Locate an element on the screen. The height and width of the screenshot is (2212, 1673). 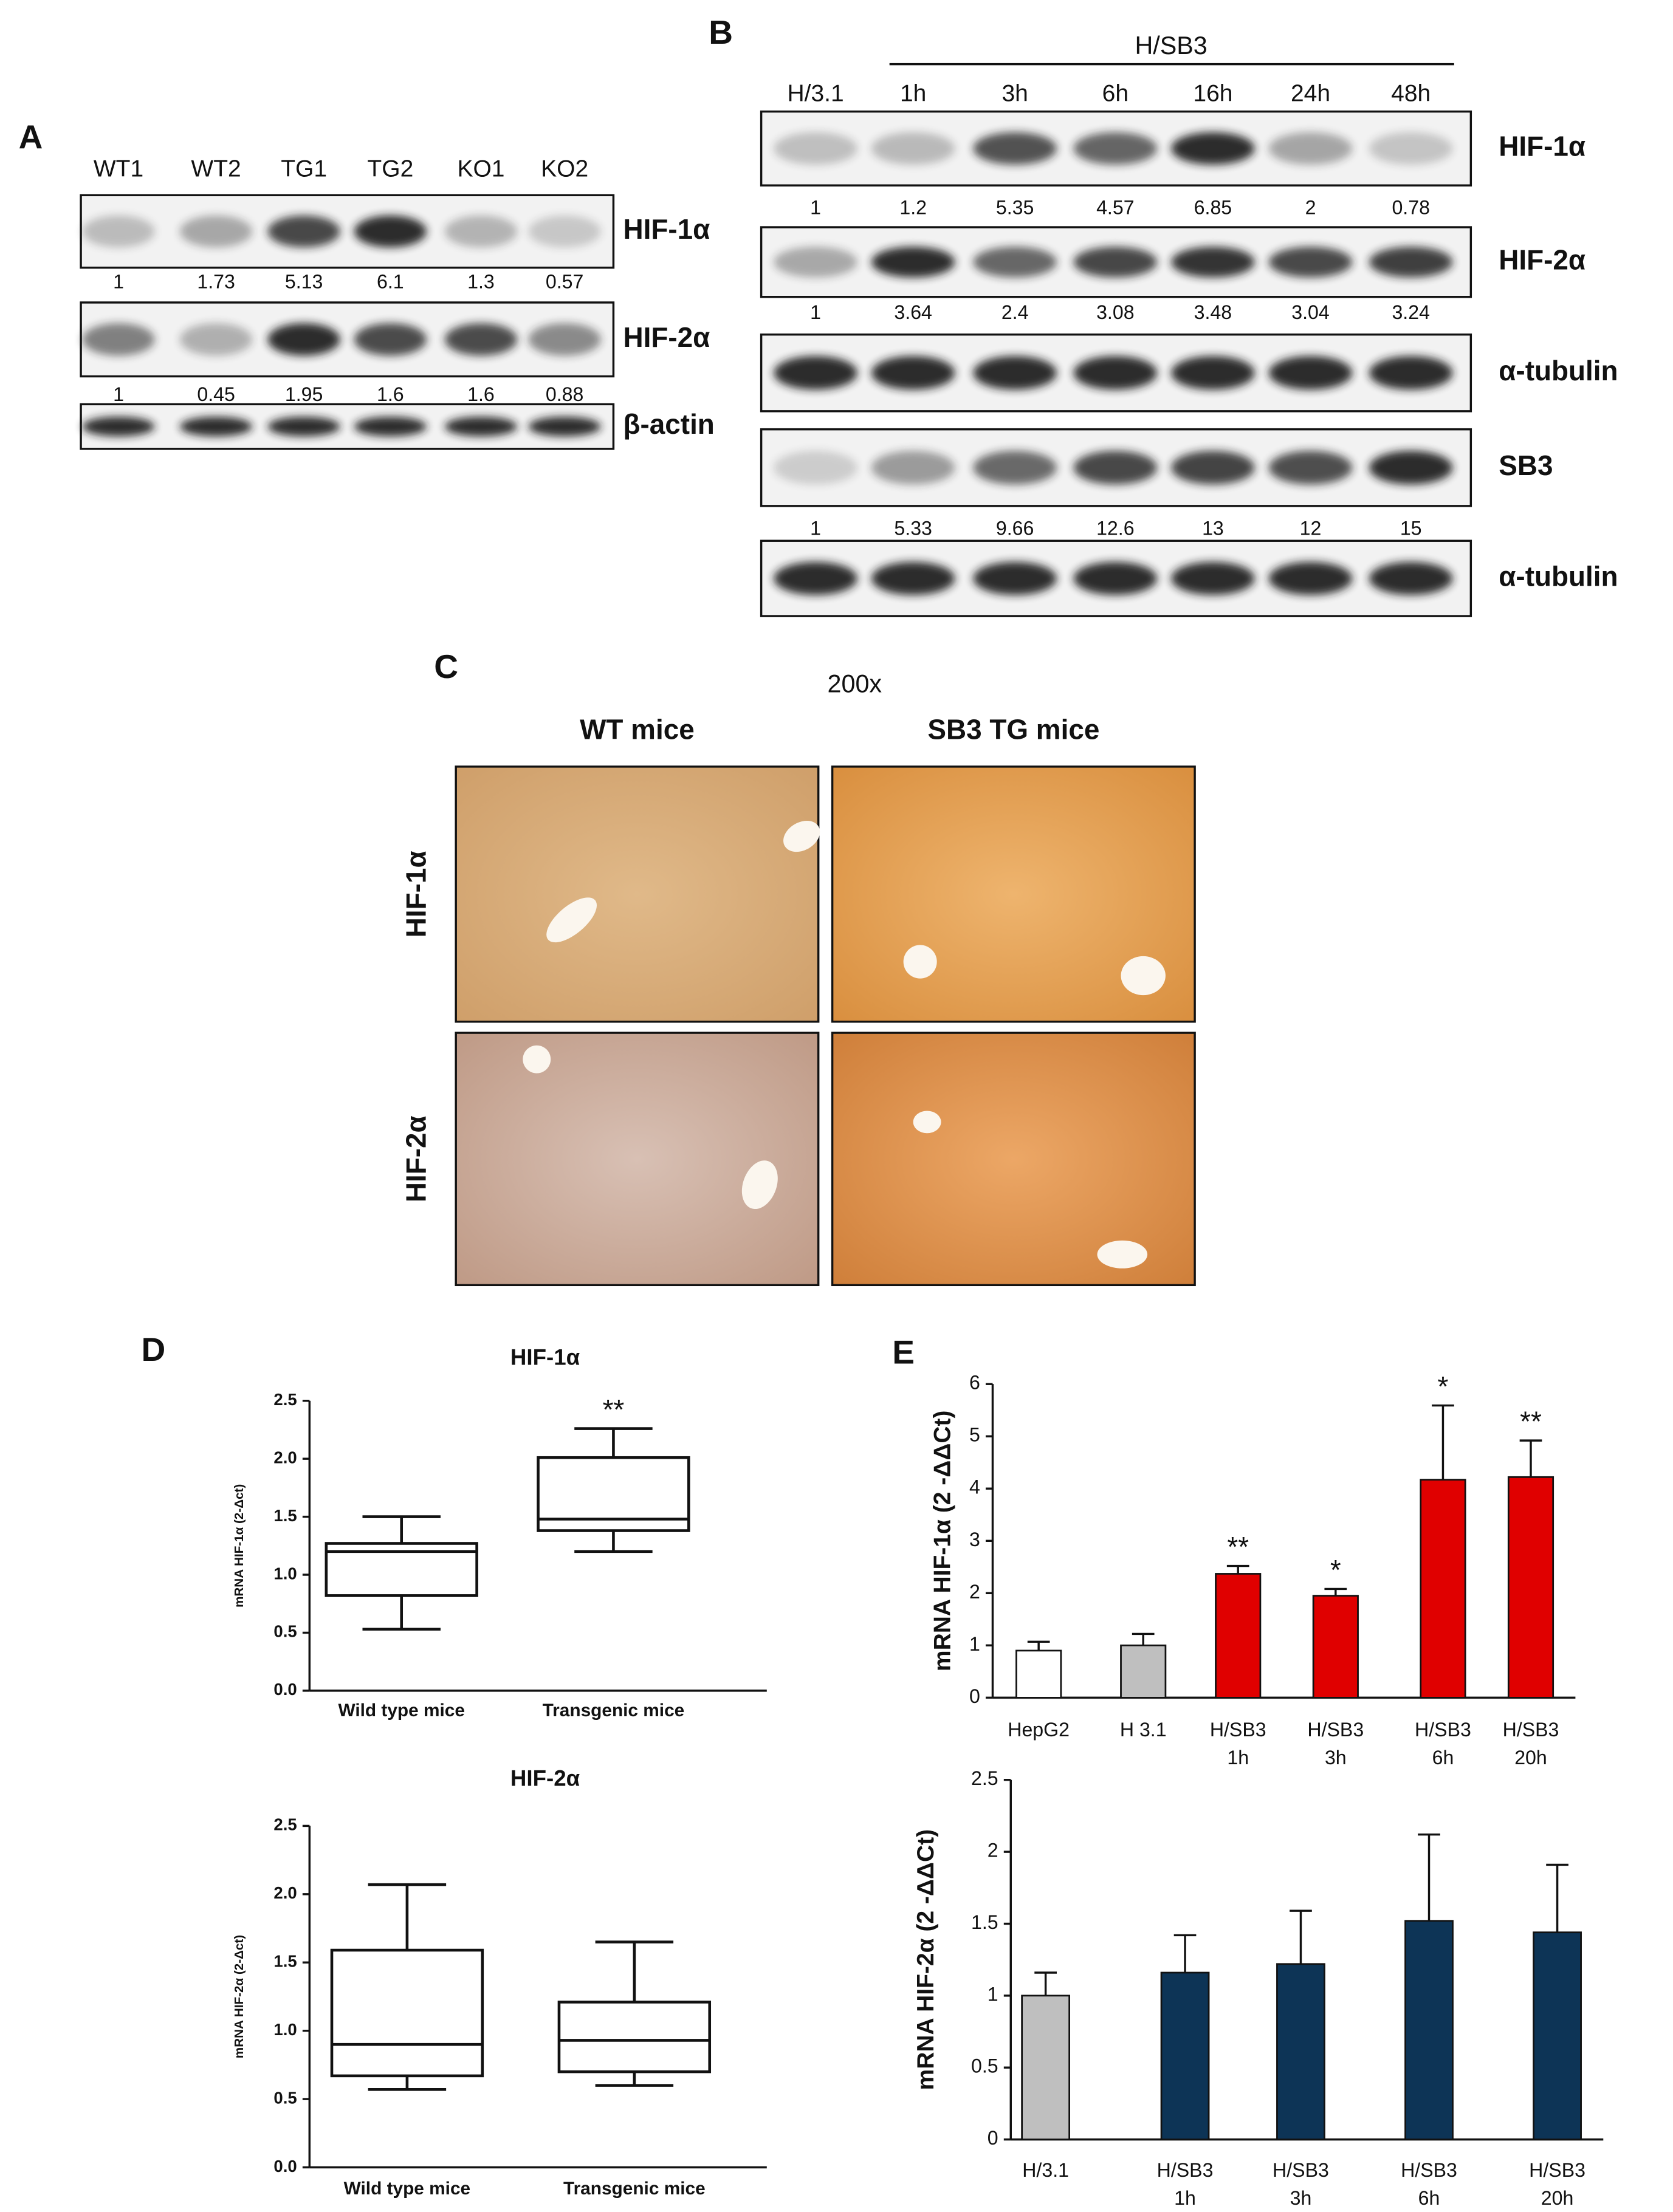
lane-label: 48h is located at coordinates (1411, 93).